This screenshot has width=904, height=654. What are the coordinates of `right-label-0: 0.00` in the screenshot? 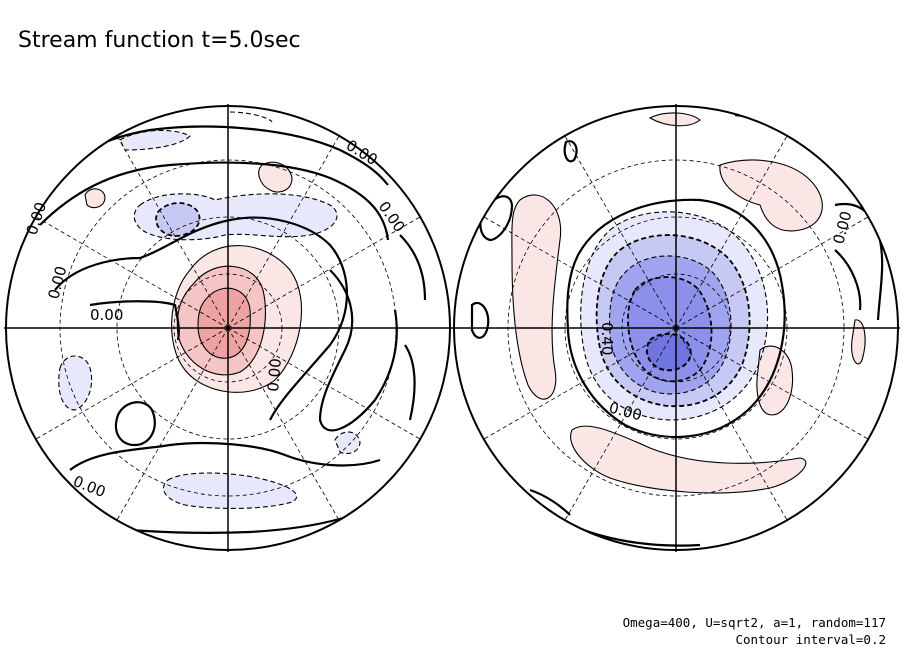 It's located at (842, 227).